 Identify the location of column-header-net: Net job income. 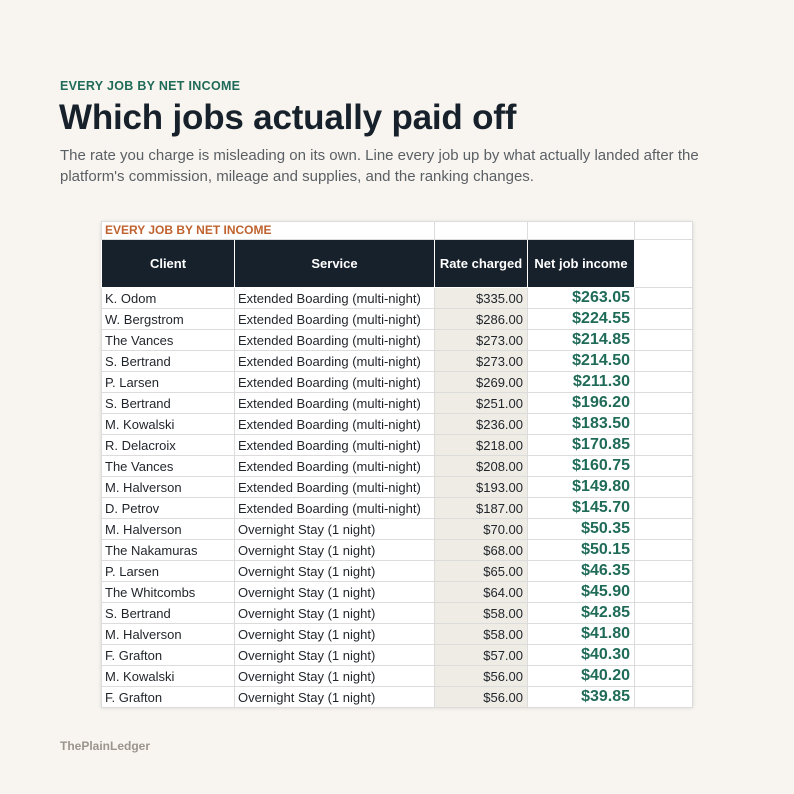
(581, 263).